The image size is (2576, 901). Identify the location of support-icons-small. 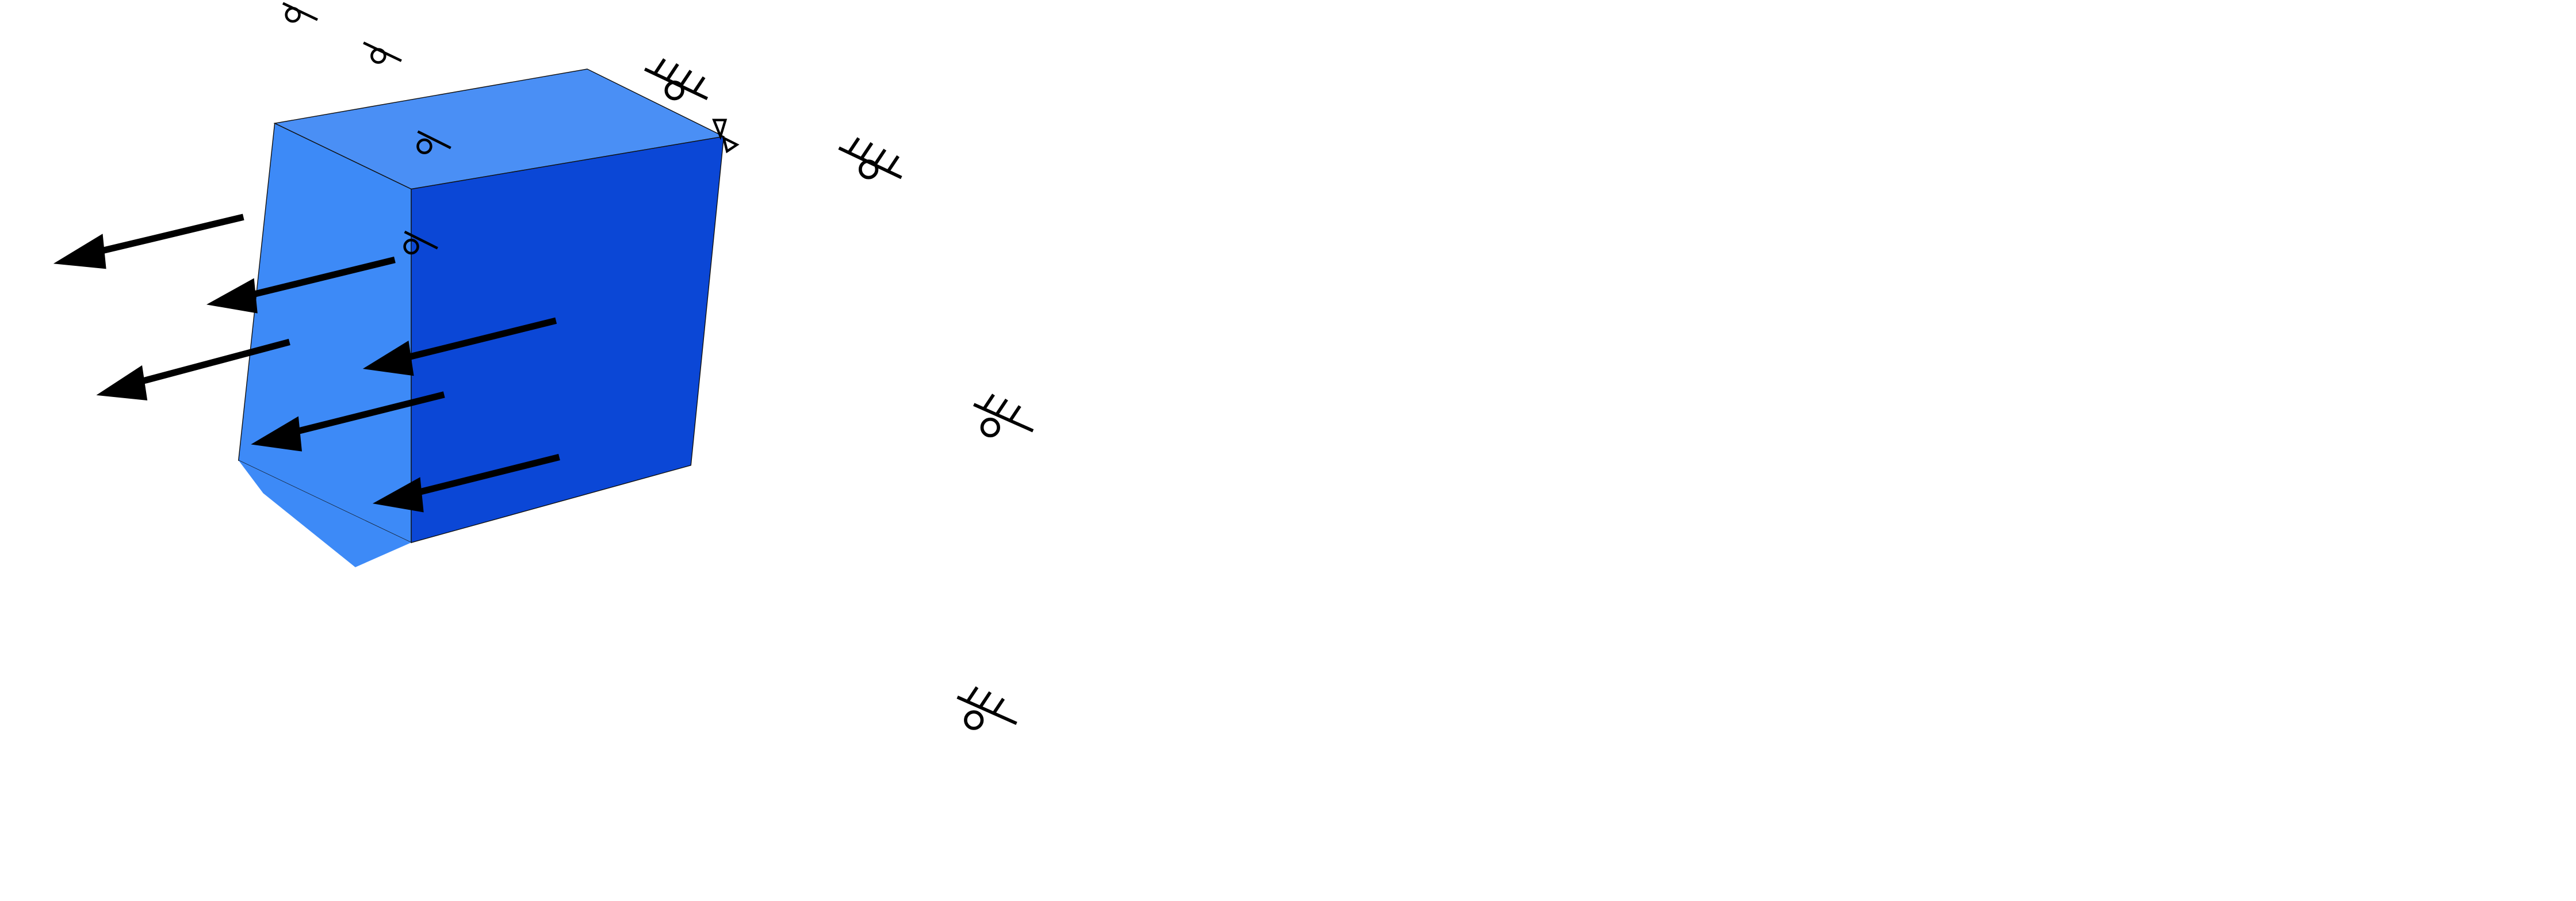
(366, 129).